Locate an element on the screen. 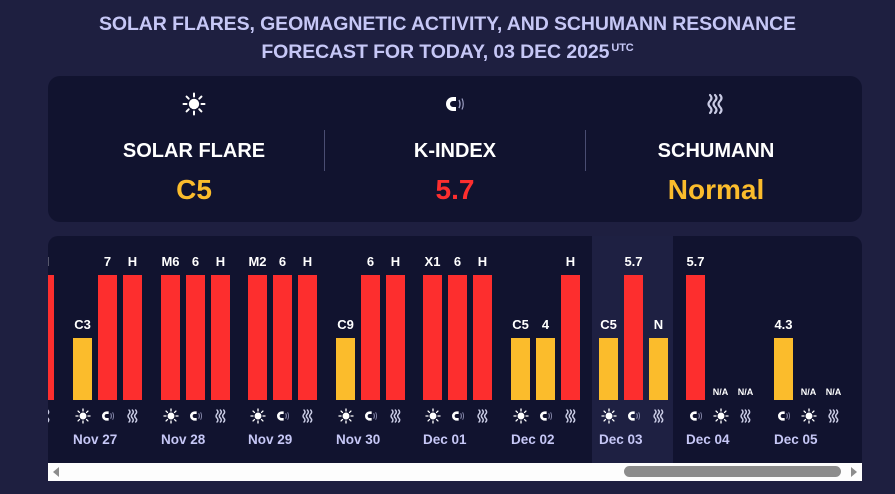 The height and width of the screenshot is (494, 895). date-label: Dec 03 is located at coordinates (621, 439).